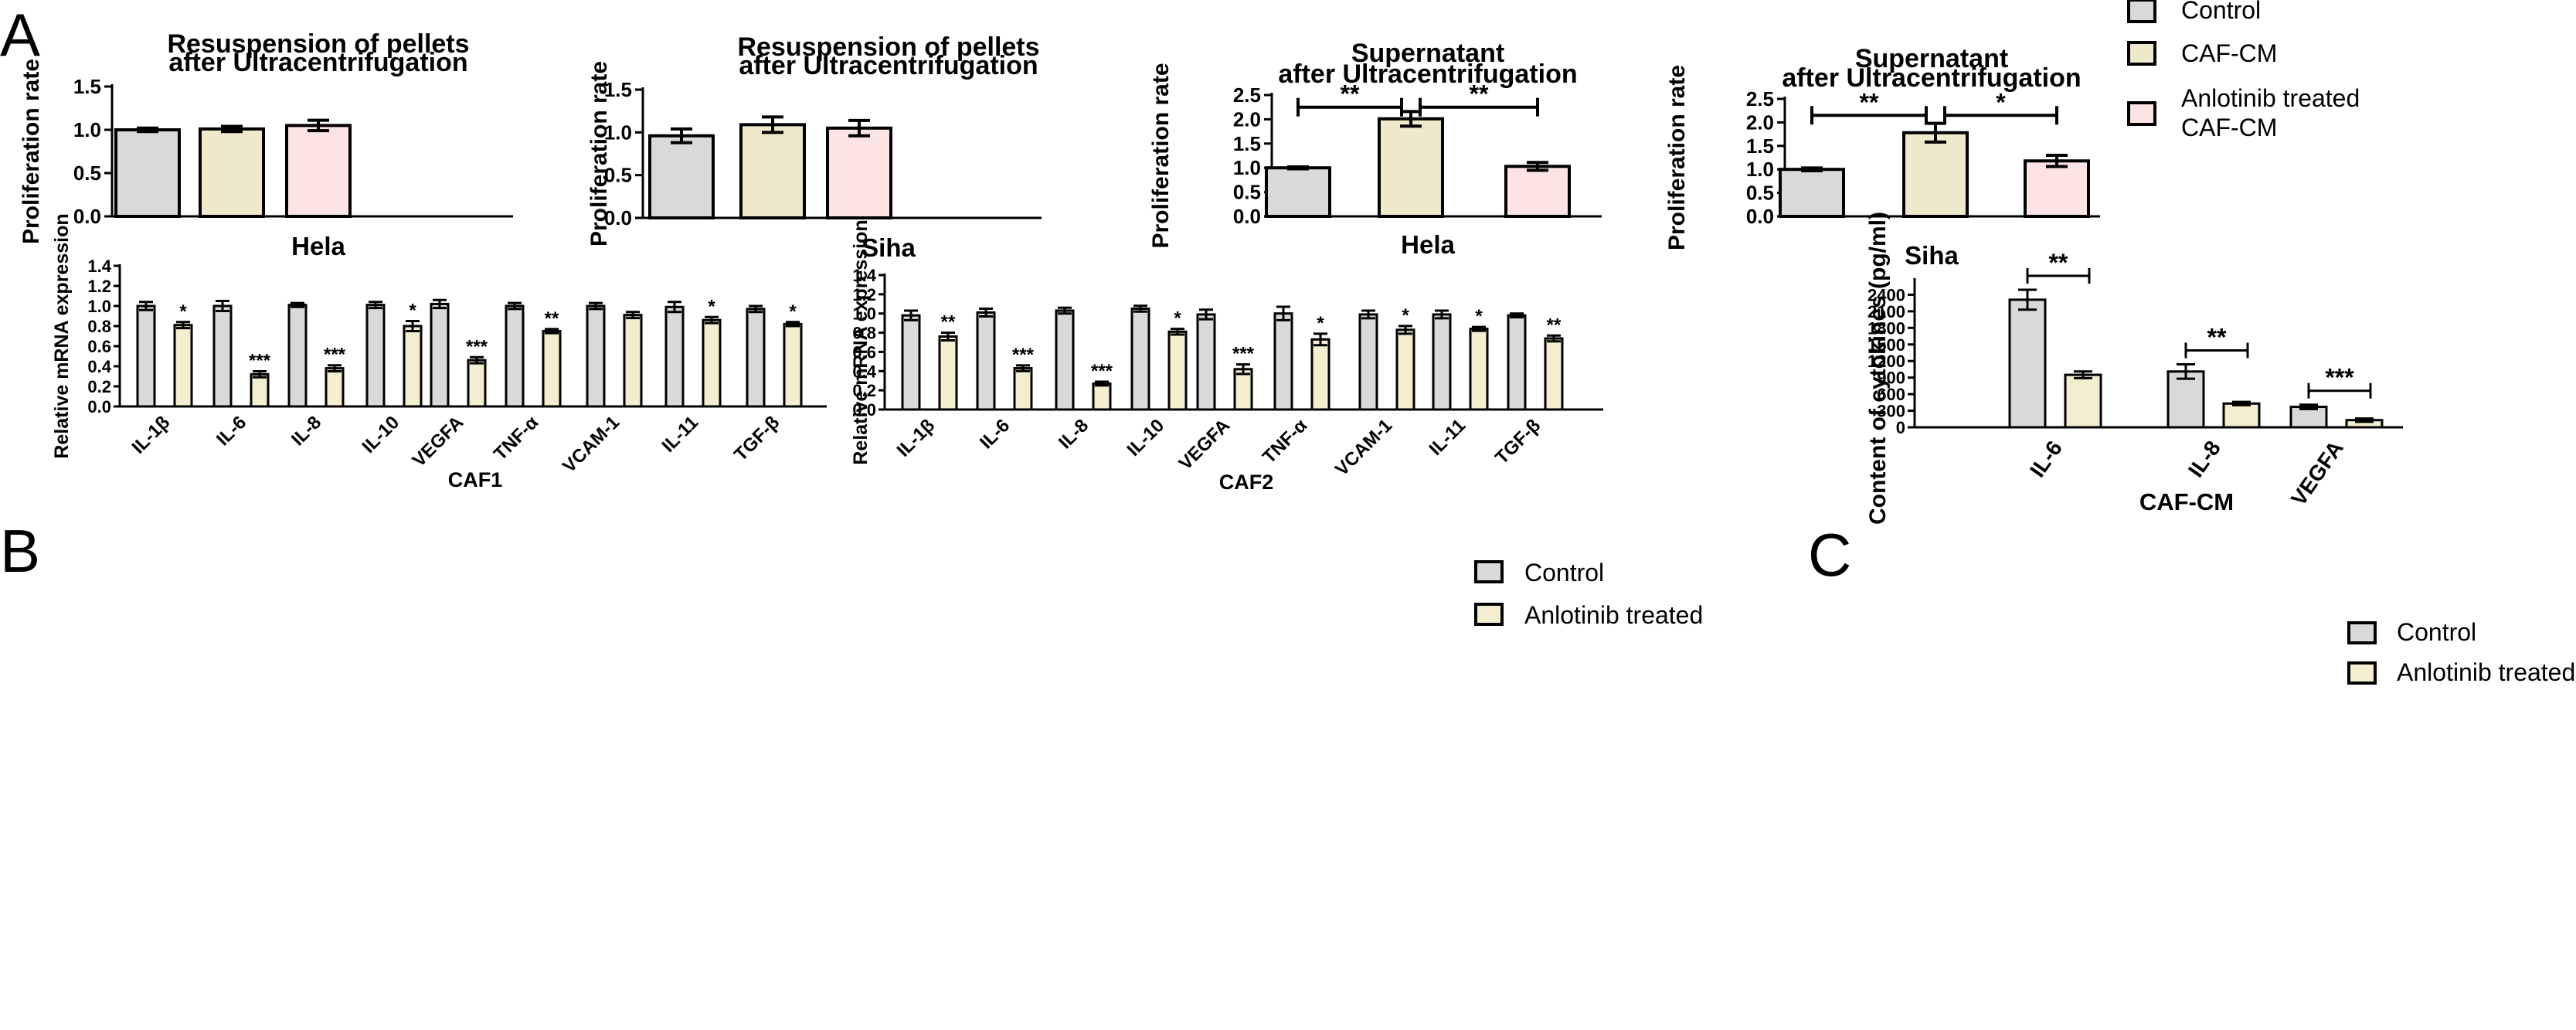 The width and height of the screenshot is (2576, 1030). What do you see at coordinates (318, 171) in the screenshot?
I see `bar-anlotinib-caf-cm` at bounding box center [318, 171].